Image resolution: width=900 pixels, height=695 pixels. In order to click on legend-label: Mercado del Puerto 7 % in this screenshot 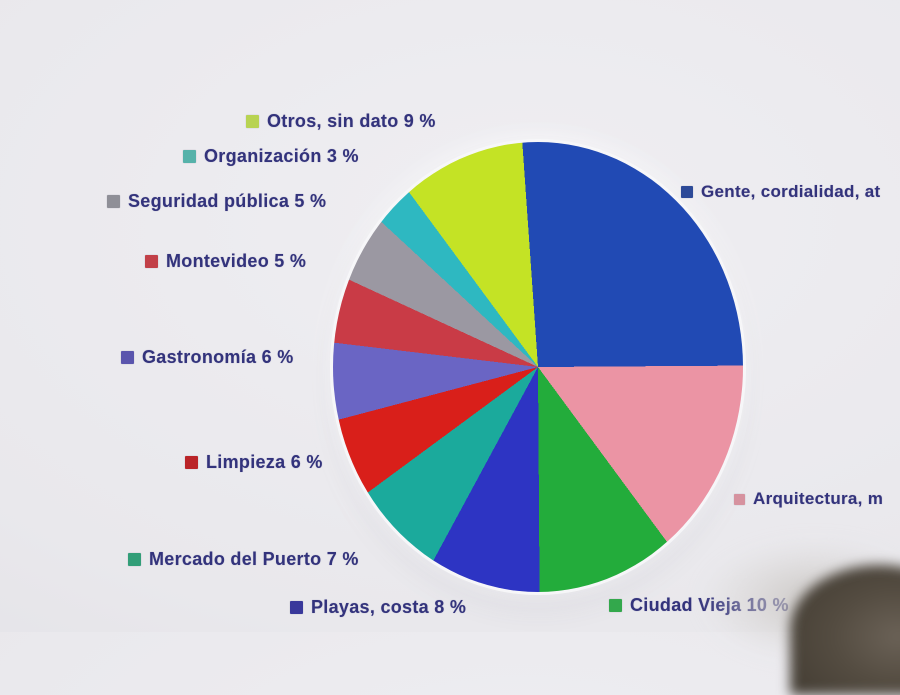, I will do `click(254, 559)`.